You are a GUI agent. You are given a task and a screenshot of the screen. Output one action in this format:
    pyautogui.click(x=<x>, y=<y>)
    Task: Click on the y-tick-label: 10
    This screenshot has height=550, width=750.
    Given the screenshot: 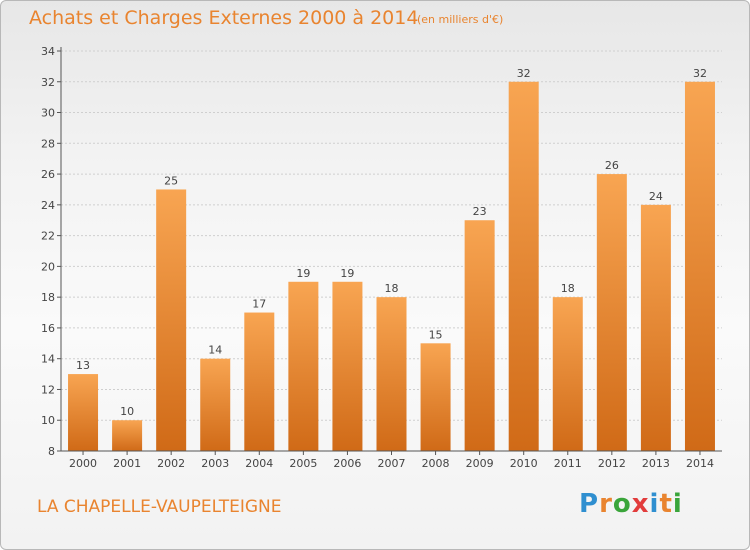 What is the action you would take?
    pyautogui.click(x=48, y=420)
    